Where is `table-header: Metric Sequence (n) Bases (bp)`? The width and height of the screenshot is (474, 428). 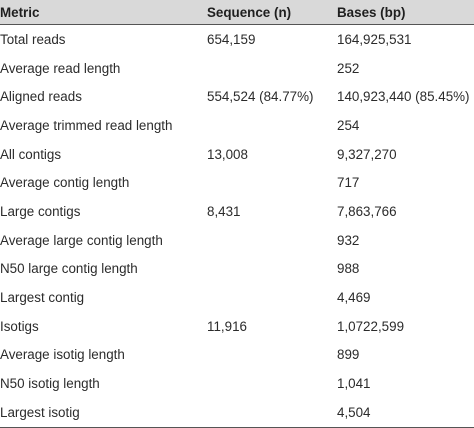
table-header: Metric Sequence (n) Bases (bp) is located at coordinates (237, 12).